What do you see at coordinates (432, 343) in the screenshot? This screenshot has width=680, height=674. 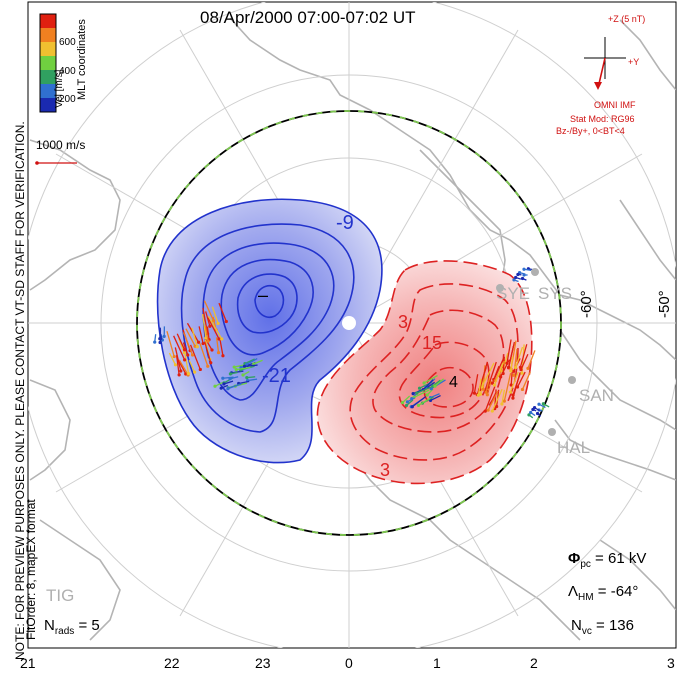 I see `contour-label-15: 15` at bounding box center [432, 343].